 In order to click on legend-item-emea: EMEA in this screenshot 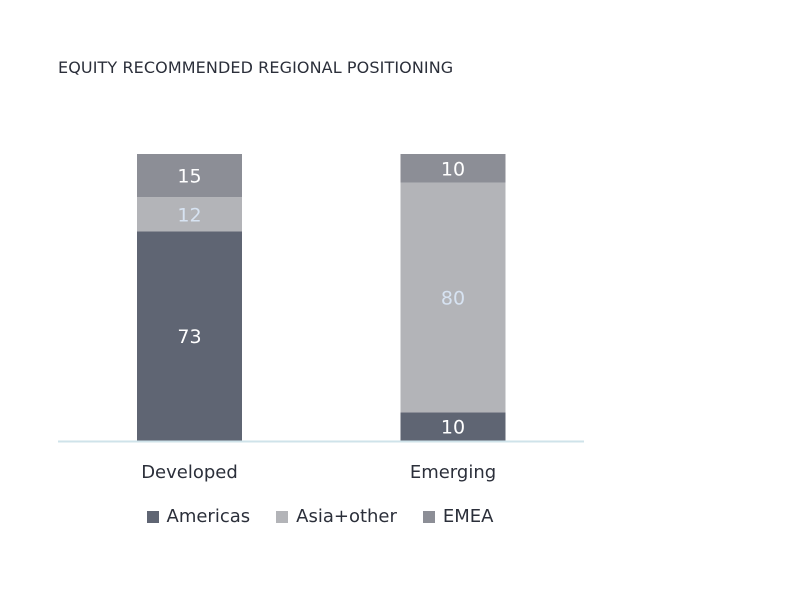, I will do `click(458, 516)`.